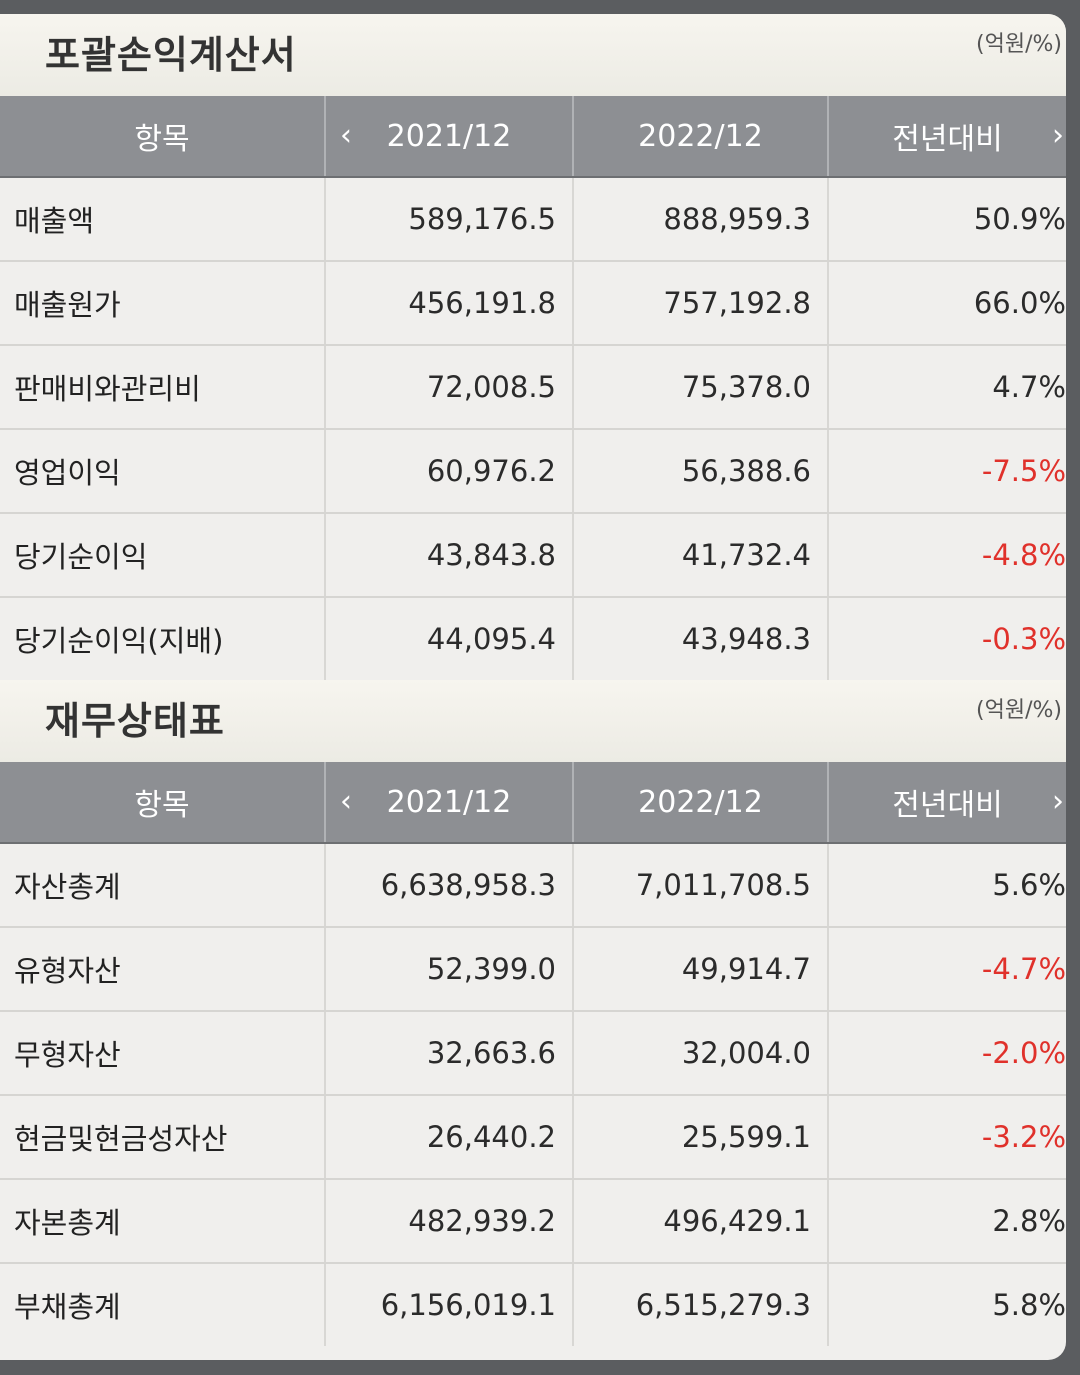 This screenshot has height=1375, width=1080. What do you see at coordinates (163, 303) in the screenshot?
I see `row-label: 매출원가` at bounding box center [163, 303].